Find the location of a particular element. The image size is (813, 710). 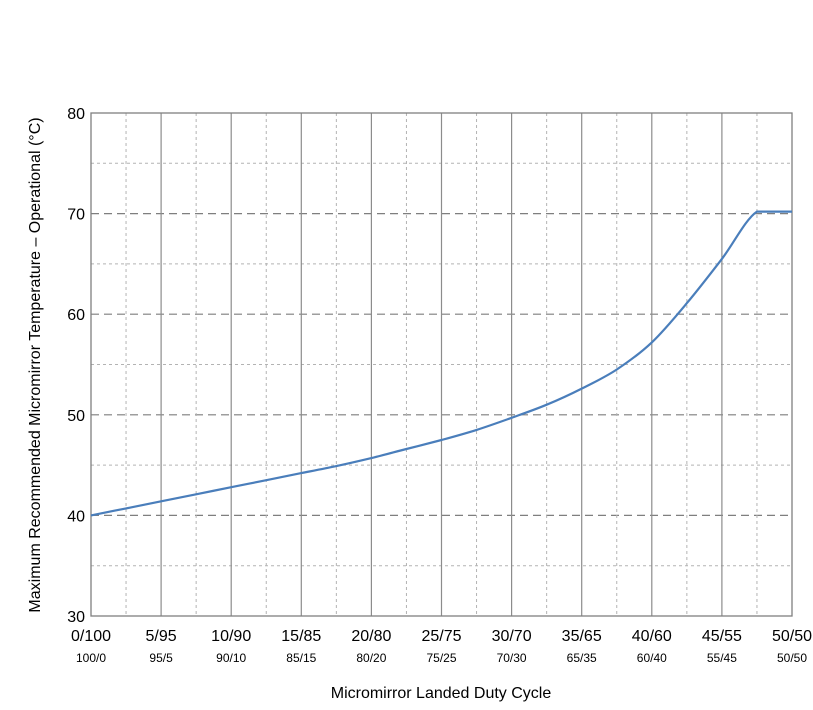

x-tick-label-primary: 25/75 is located at coordinates (441, 636).